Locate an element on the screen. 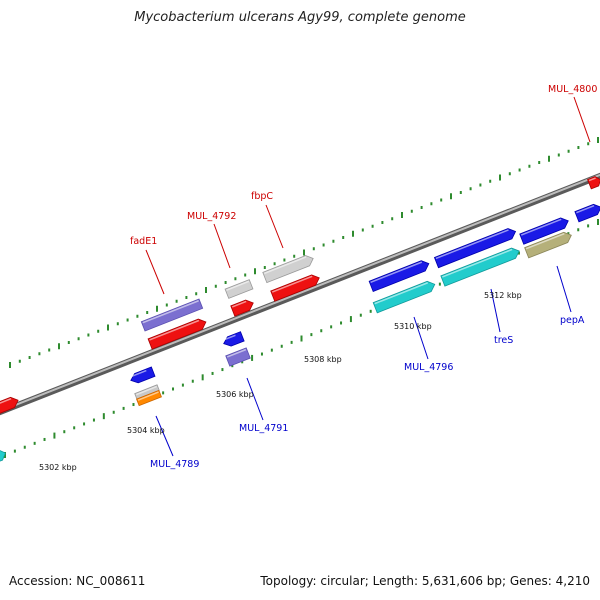 The height and width of the screenshot is (600, 600). gene-label-mul-4792: MUL_4792 is located at coordinates (211, 216).